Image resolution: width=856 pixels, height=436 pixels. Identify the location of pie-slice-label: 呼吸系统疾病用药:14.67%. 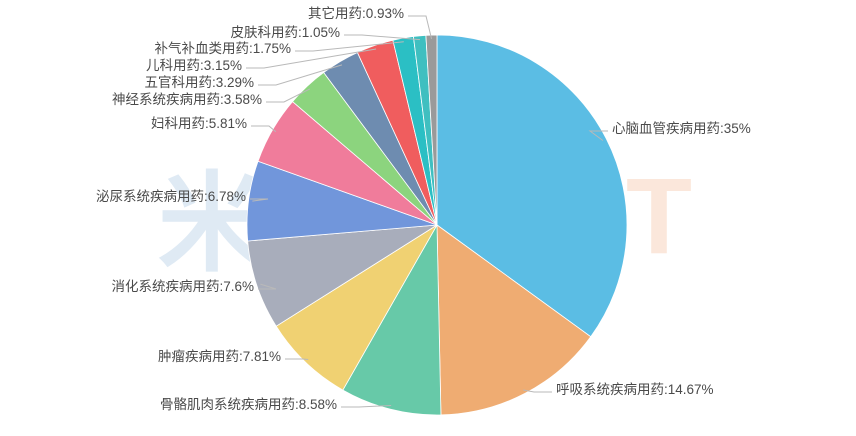
(635, 389).